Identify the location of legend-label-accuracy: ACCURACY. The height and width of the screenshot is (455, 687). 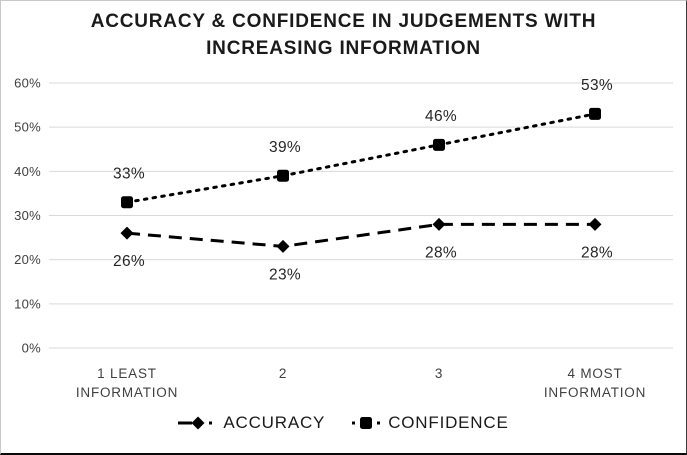
(274, 422).